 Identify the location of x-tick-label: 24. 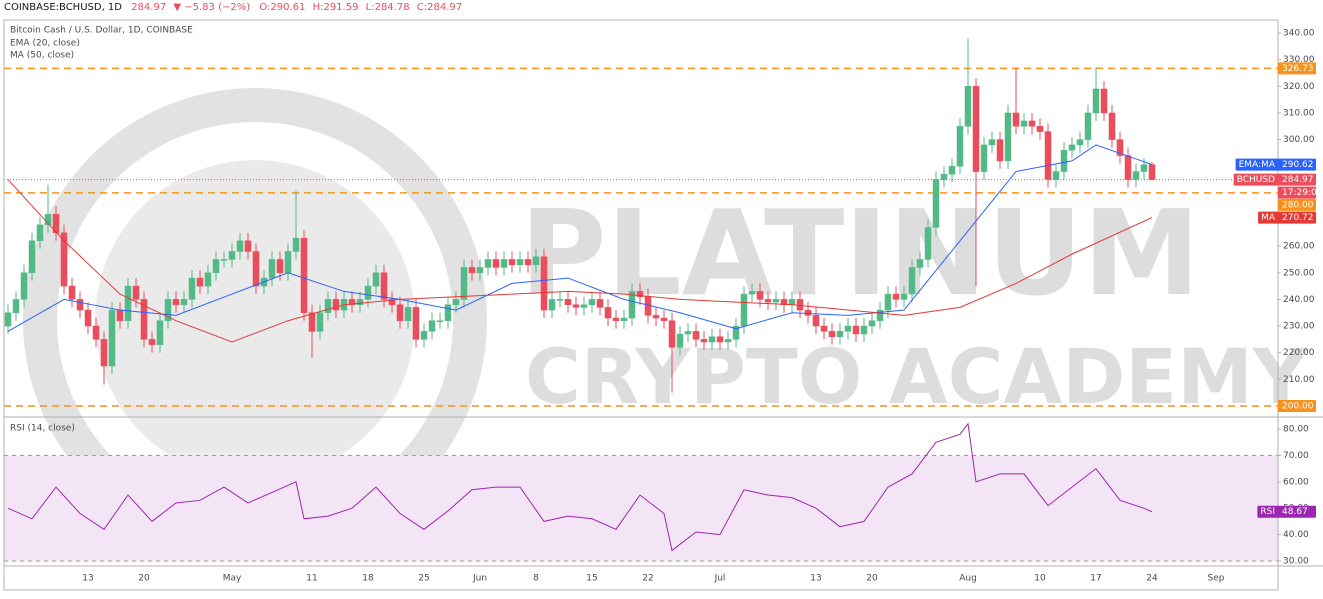
(1152, 579).